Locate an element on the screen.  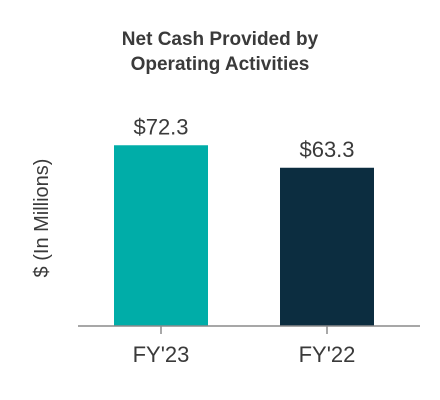
x-tick-label-0: FY'23 is located at coordinates (161, 354).